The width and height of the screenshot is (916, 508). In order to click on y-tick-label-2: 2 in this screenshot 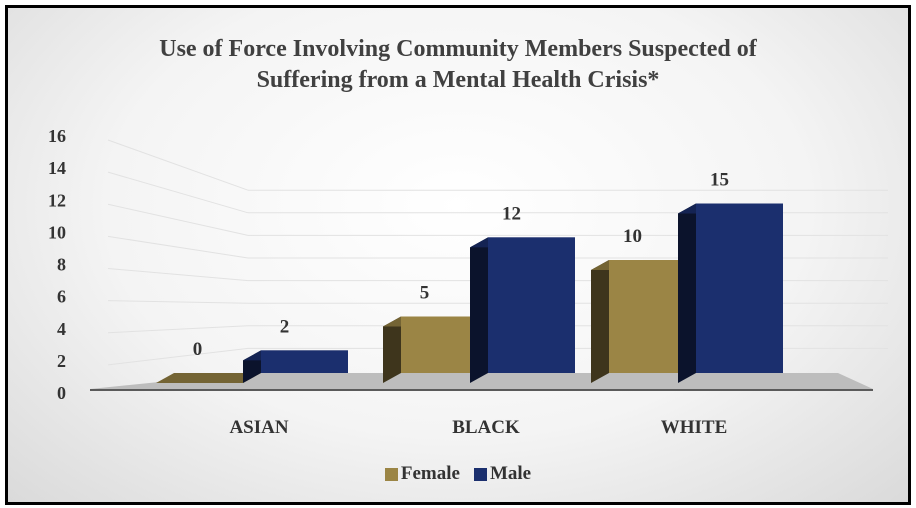, I will do `click(61, 361)`.